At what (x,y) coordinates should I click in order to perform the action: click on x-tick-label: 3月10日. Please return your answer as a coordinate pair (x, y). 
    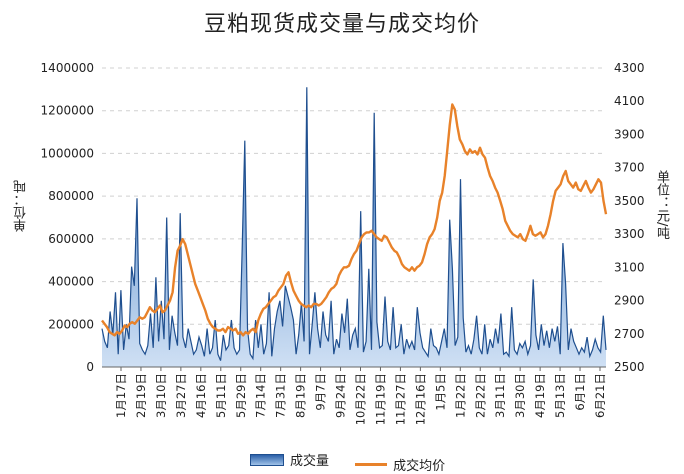
    Looking at the image, I should click on (161, 395).